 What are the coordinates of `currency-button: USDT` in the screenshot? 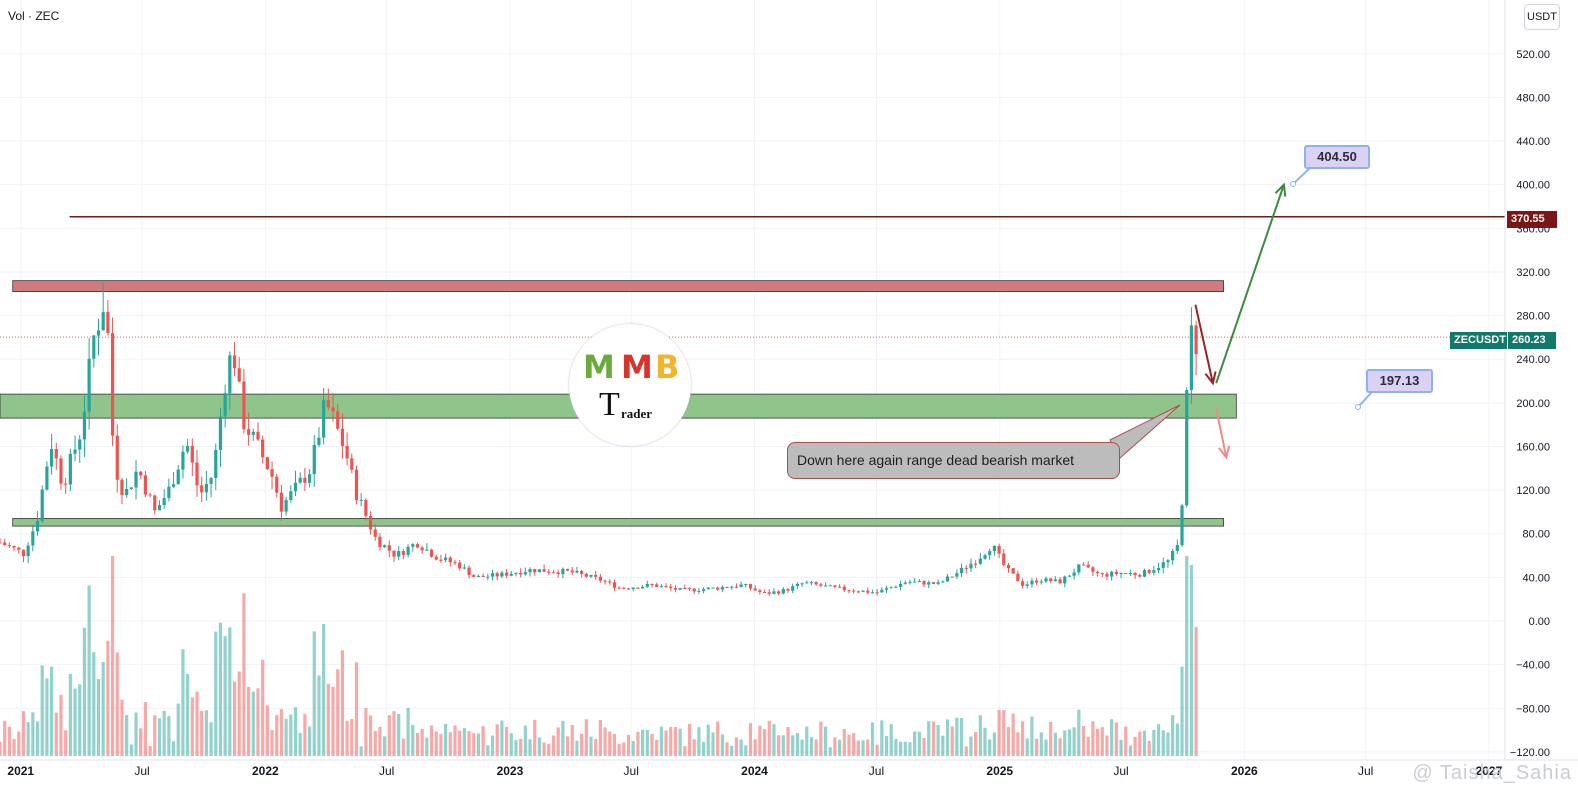 It's located at (1542, 17).